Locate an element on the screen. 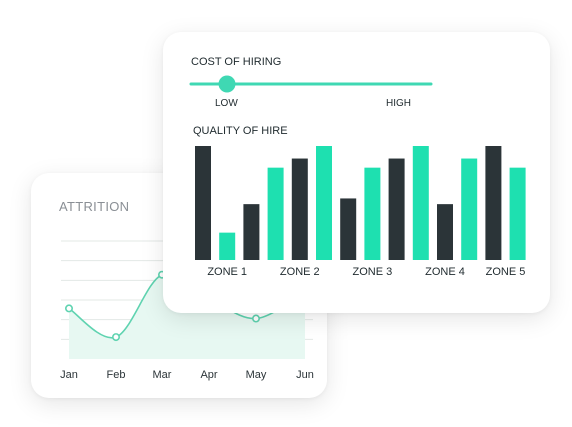  month-label-mar: Mar is located at coordinates (162, 375).